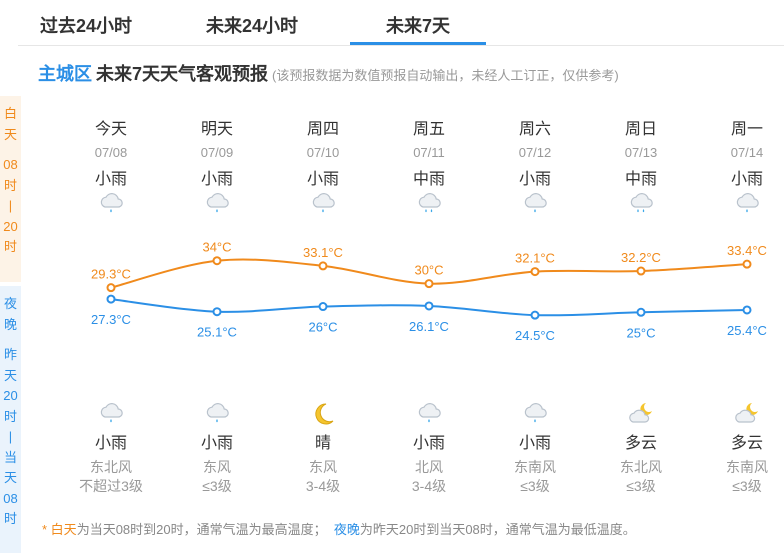 Image resolution: width=784 pixels, height=553 pixels. What do you see at coordinates (182, 74) in the screenshot?
I see `page-title: 未来7天天气客观预报` at bounding box center [182, 74].